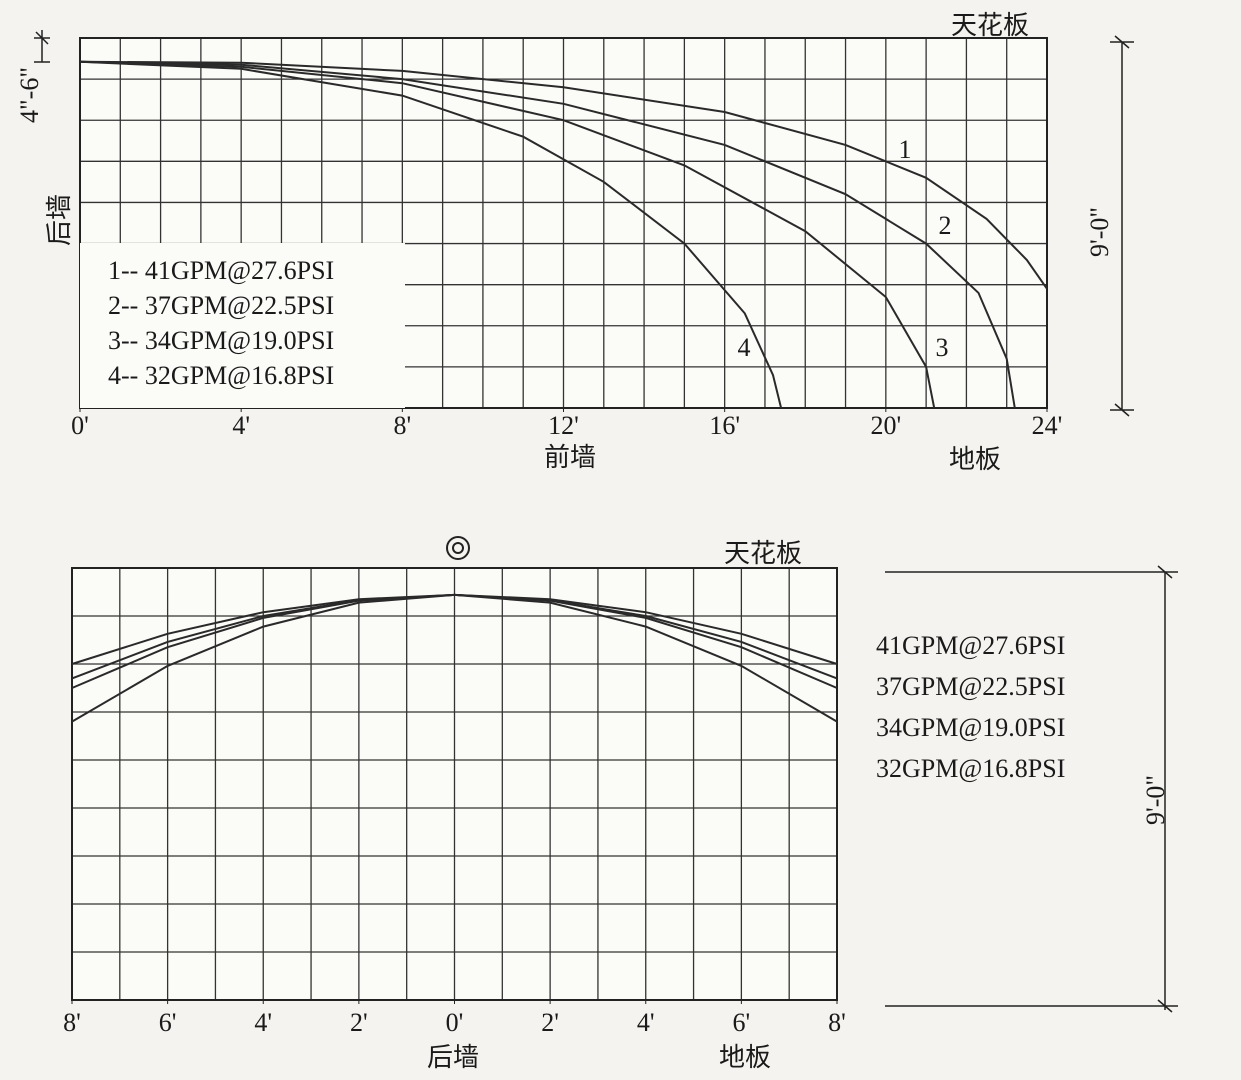 This screenshot has height=1080, width=1241. What do you see at coordinates (221, 270) in the screenshot?
I see `legend-entry: 1-- 41GPM@27.6PSI` at bounding box center [221, 270].